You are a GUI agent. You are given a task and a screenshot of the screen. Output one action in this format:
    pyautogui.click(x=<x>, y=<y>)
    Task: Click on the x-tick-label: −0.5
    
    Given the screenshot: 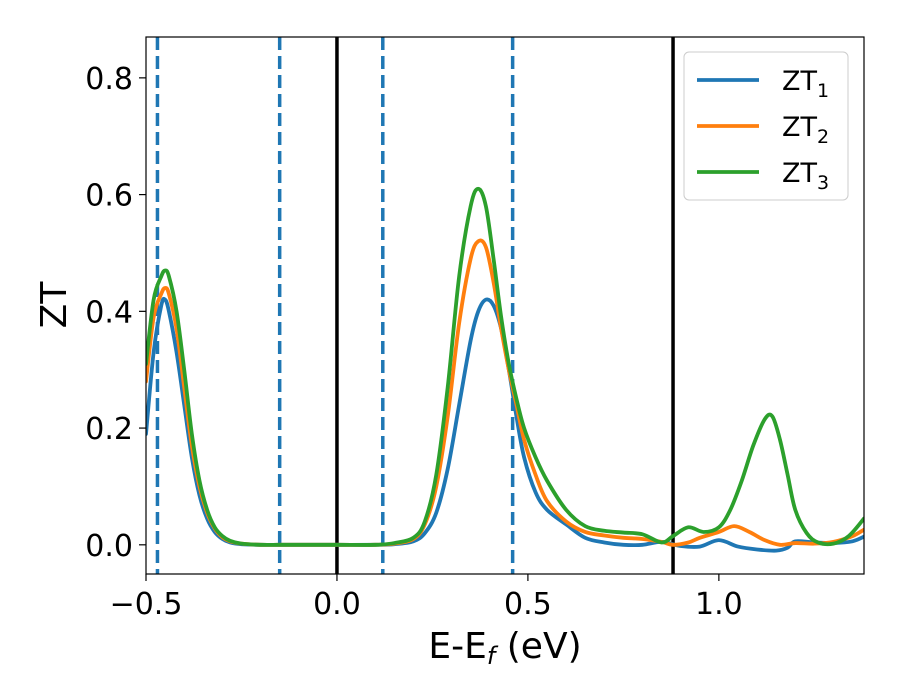 What is the action you would take?
    pyautogui.click(x=146, y=604)
    